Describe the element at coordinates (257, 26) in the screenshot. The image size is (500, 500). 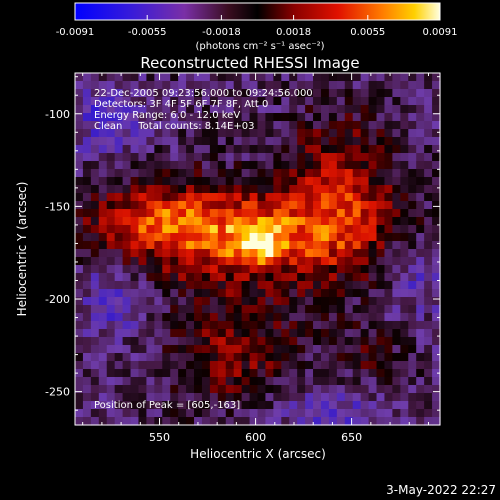
I see `colorbar-ticks: -0.0091 -0.0055 -0.0018 0.0018 0.0055 0.0091` at that location.